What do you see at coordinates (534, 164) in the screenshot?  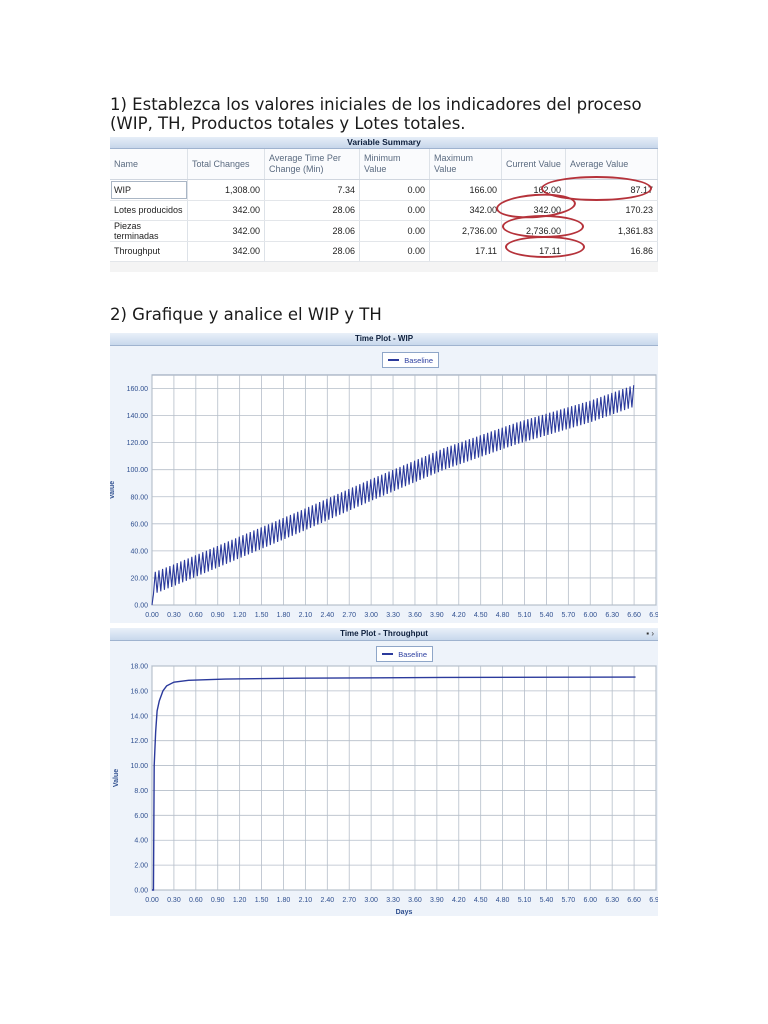 I see `col-current: Current Value` at bounding box center [534, 164].